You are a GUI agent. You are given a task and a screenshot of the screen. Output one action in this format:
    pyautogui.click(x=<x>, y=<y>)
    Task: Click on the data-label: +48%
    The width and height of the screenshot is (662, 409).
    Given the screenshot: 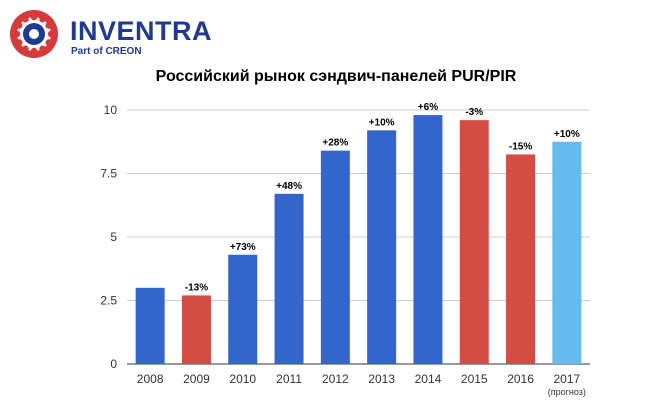 What is the action you would take?
    pyautogui.click(x=289, y=186)
    